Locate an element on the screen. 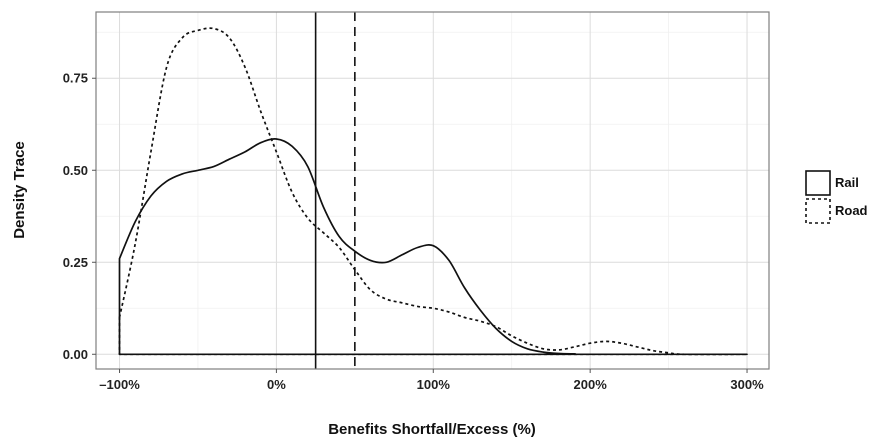 This screenshot has height=442, width=872. reference-lines is located at coordinates (335, 190).